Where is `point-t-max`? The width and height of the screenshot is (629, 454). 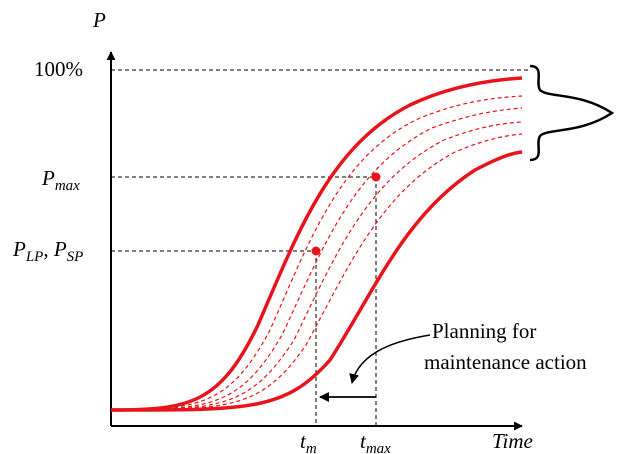 point-t-max is located at coordinates (376, 177).